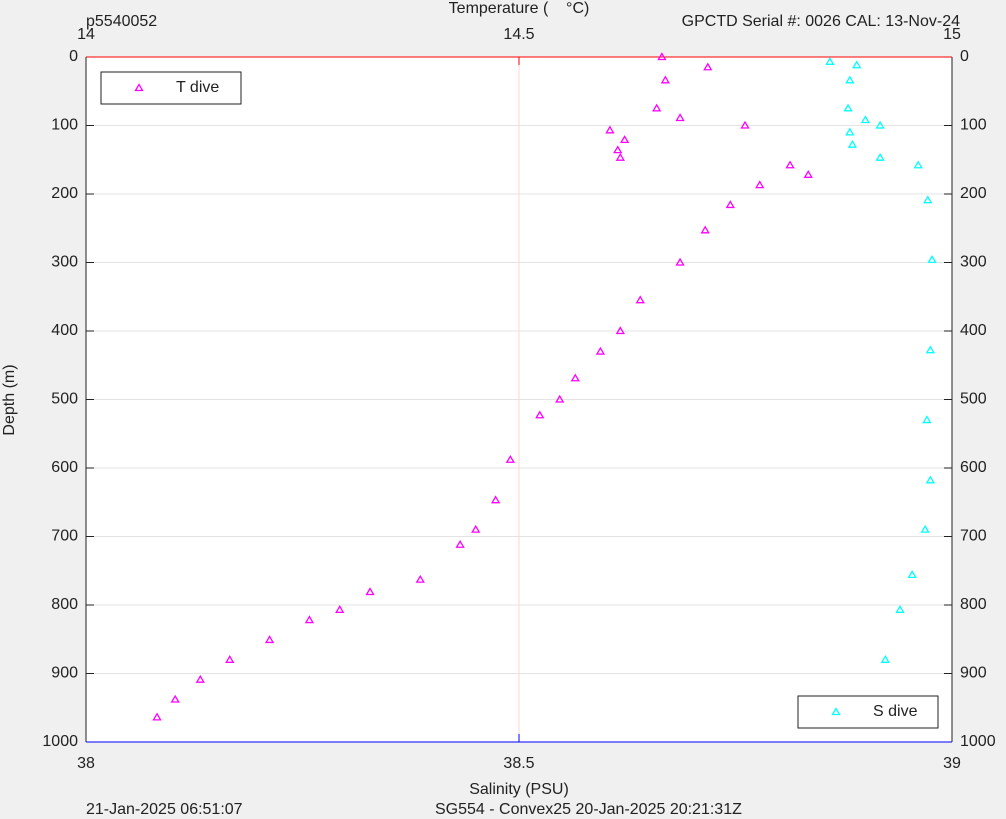  What do you see at coordinates (86, 763) in the screenshot?
I see `x-tick-label: 38` at bounding box center [86, 763].